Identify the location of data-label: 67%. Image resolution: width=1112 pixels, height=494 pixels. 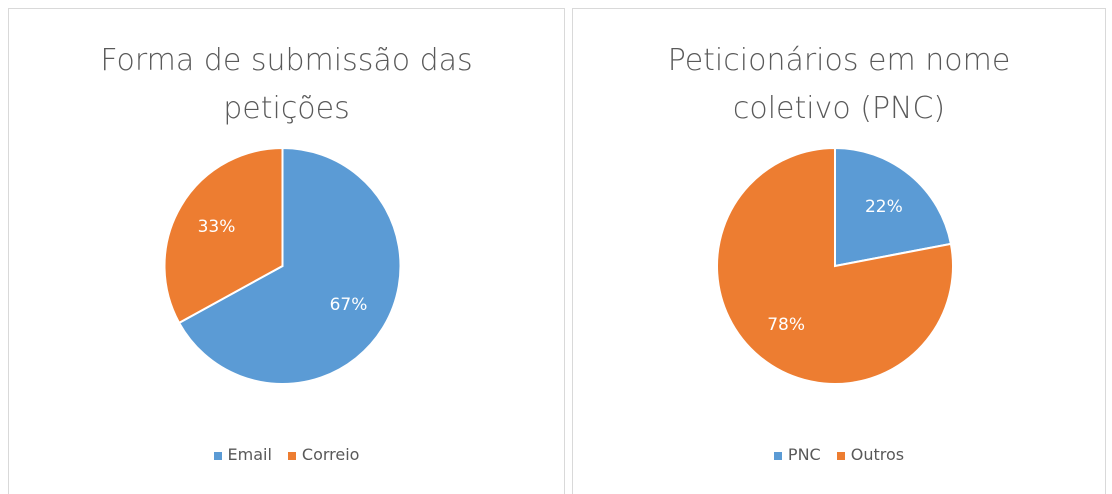
(349, 305).